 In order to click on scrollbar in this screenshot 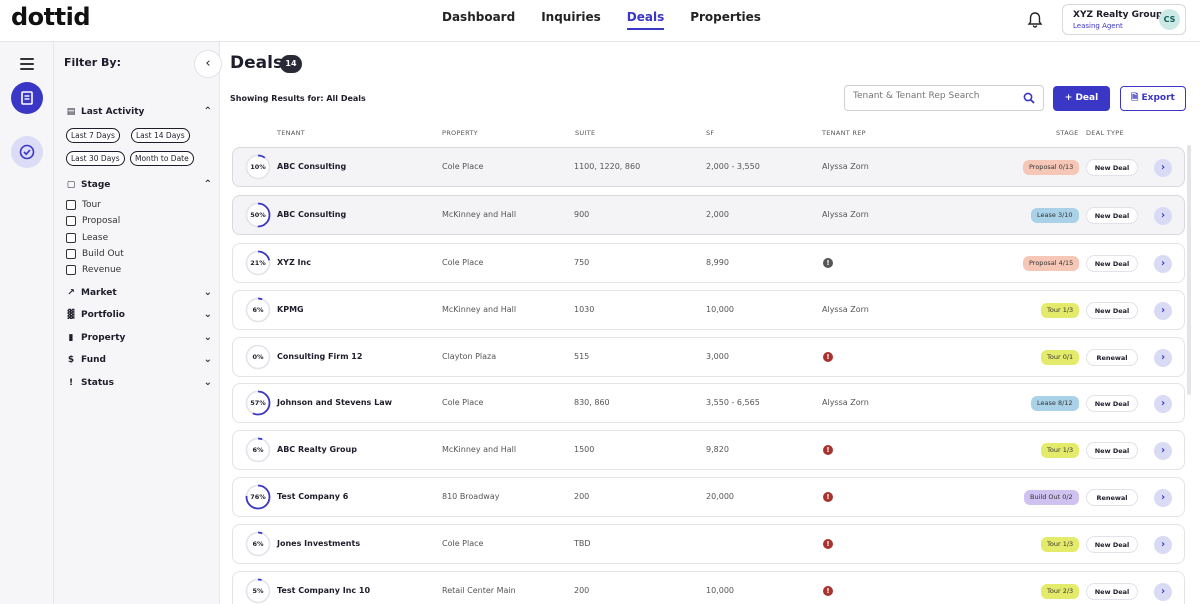, I will do `click(1189, 270)`.